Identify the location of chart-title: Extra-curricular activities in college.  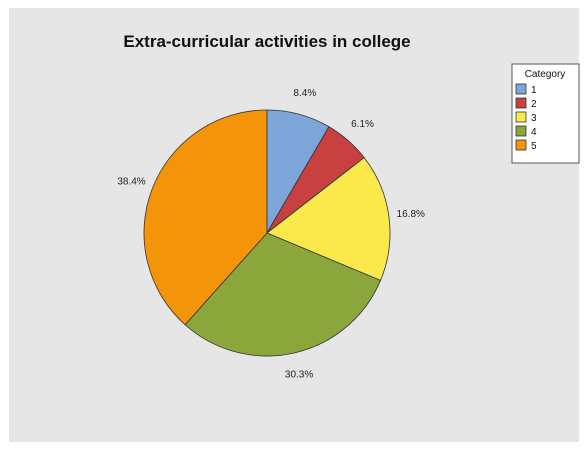
(266, 41).